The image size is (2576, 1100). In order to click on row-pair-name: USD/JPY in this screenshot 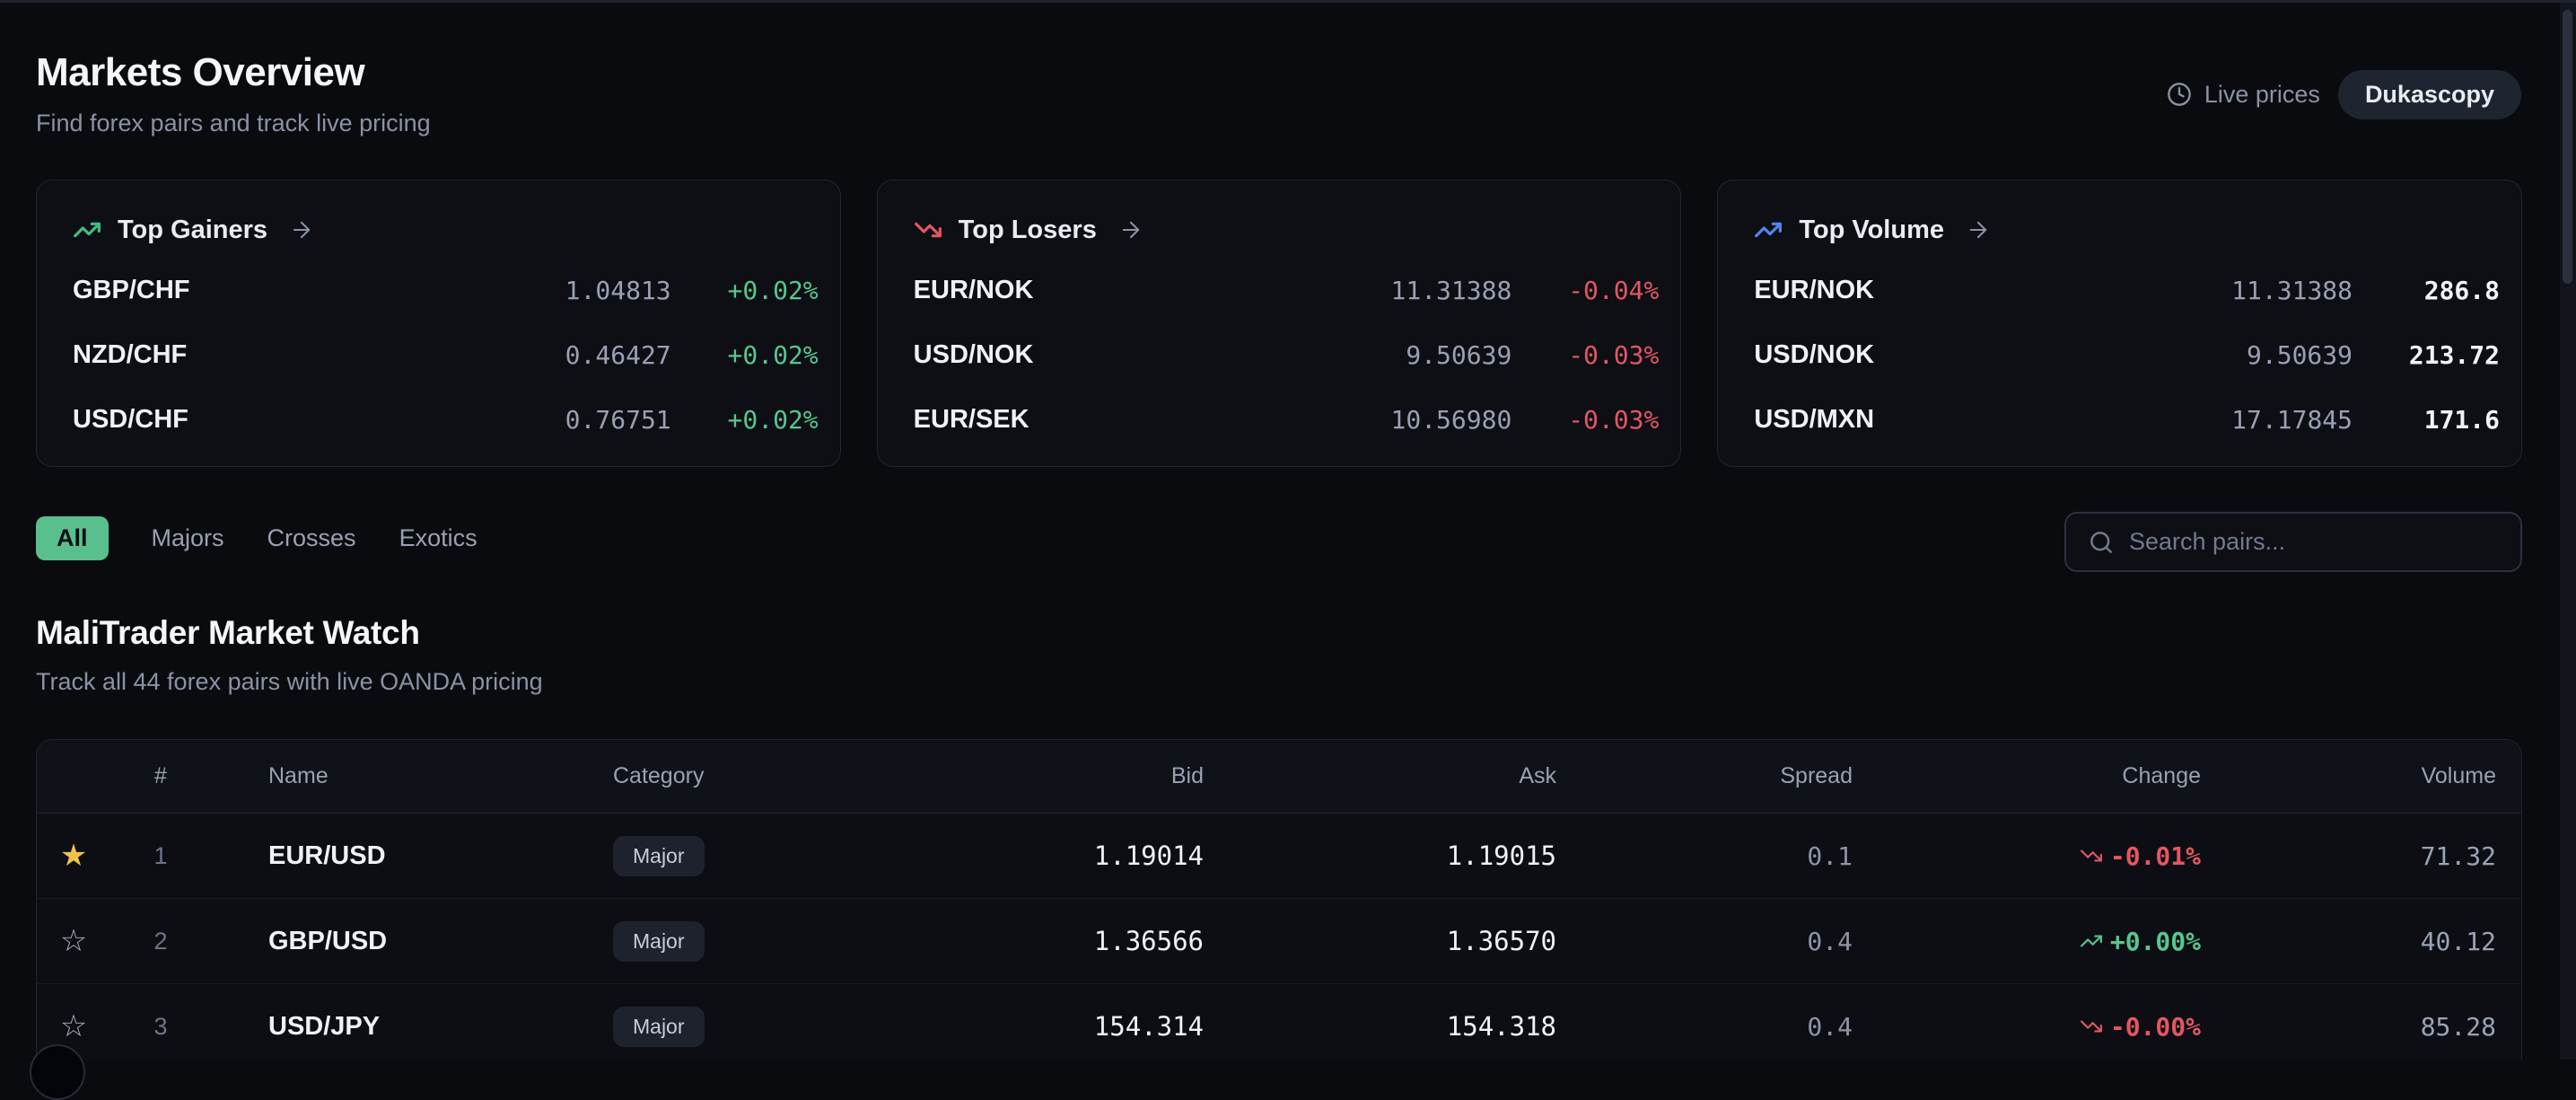, I will do `click(324, 1026)`.